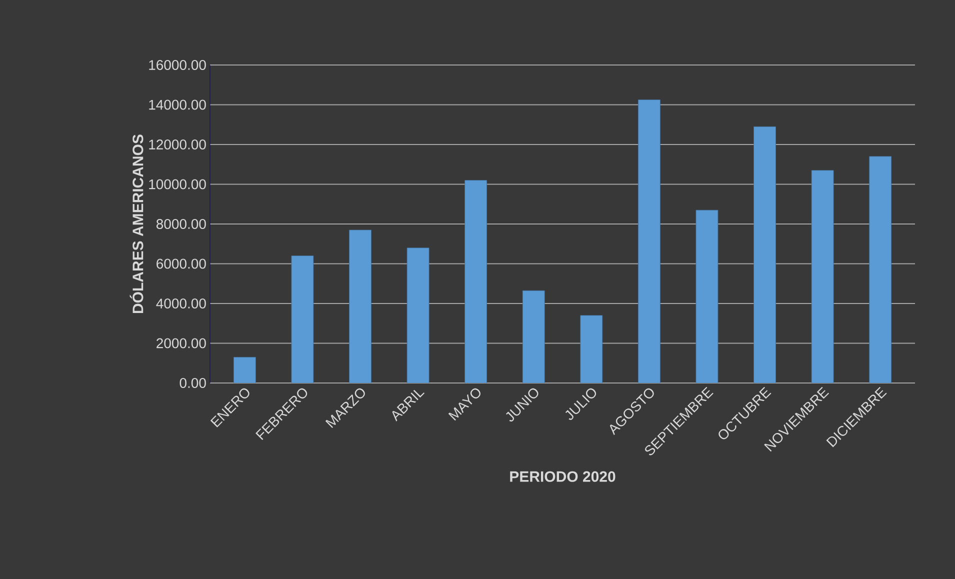 The image size is (955, 579). I want to click on y-tick-label: 0.00, so click(193, 383).